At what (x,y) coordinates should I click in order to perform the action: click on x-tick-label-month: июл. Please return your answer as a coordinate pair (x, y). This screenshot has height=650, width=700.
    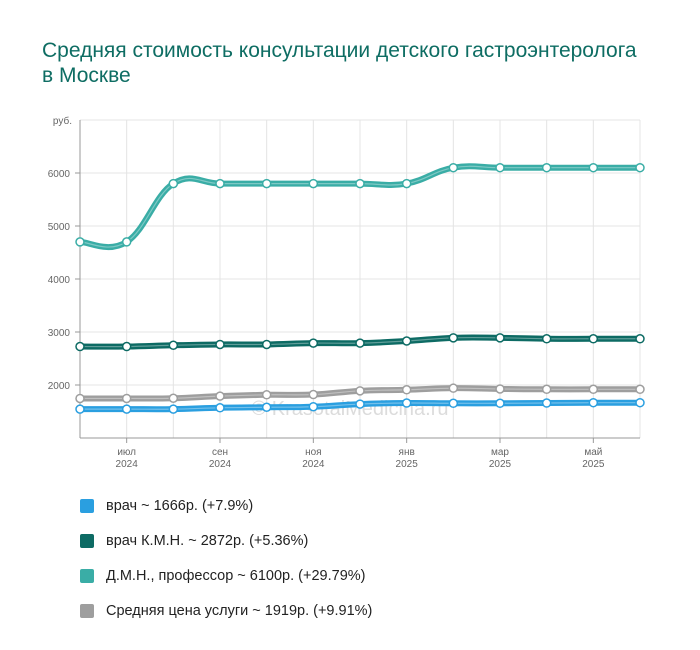
    Looking at the image, I should click on (126, 452).